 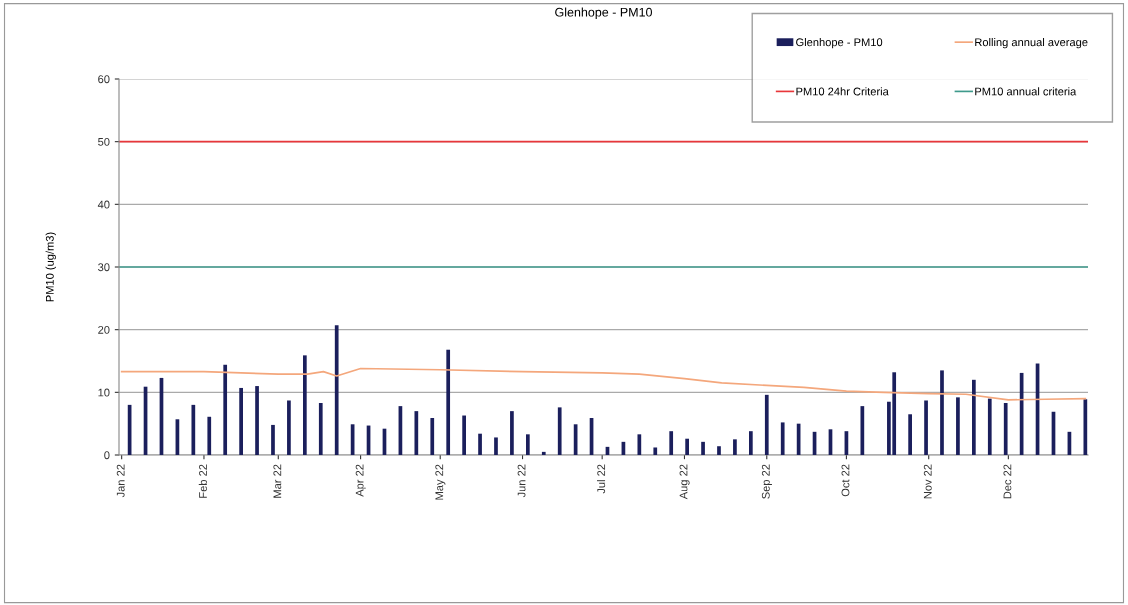 What do you see at coordinates (842, 91) in the screenshot?
I see `legend-label: PM10 24hr Criteria` at bounding box center [842, 91].